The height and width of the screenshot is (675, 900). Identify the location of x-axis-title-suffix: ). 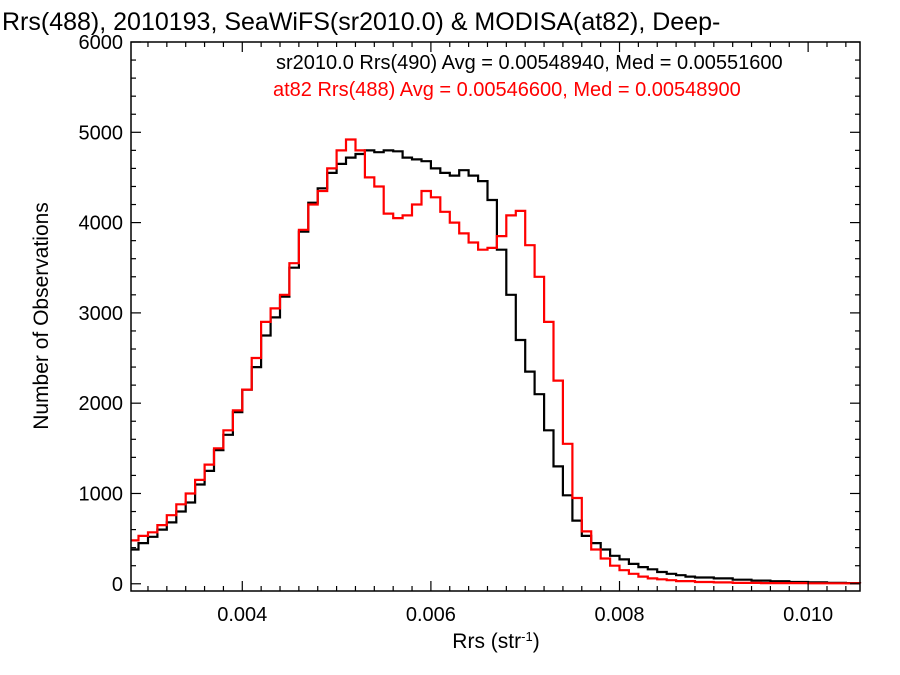
(536, 641).